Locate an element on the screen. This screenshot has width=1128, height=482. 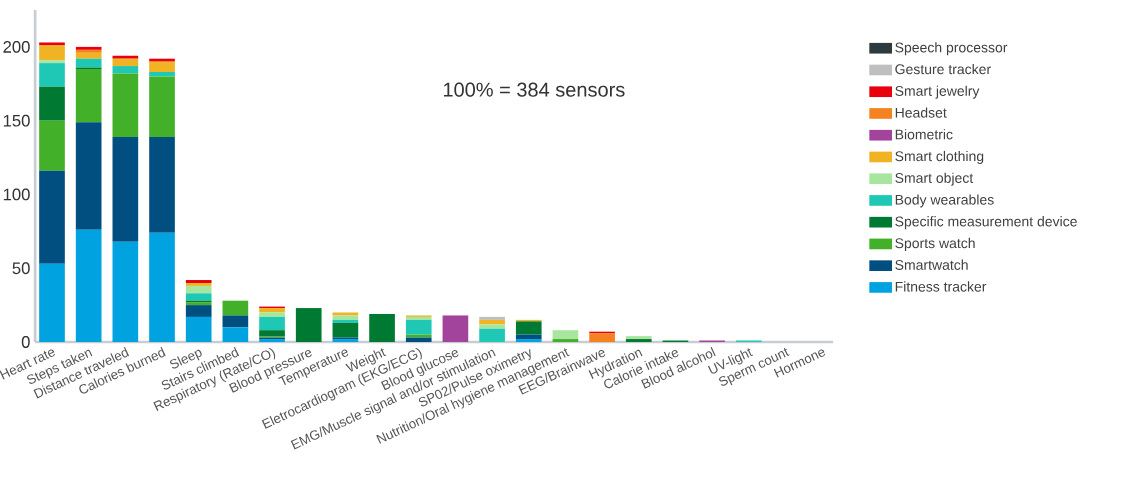
legend-label: Body wearables is located at coordinates (944, 201).